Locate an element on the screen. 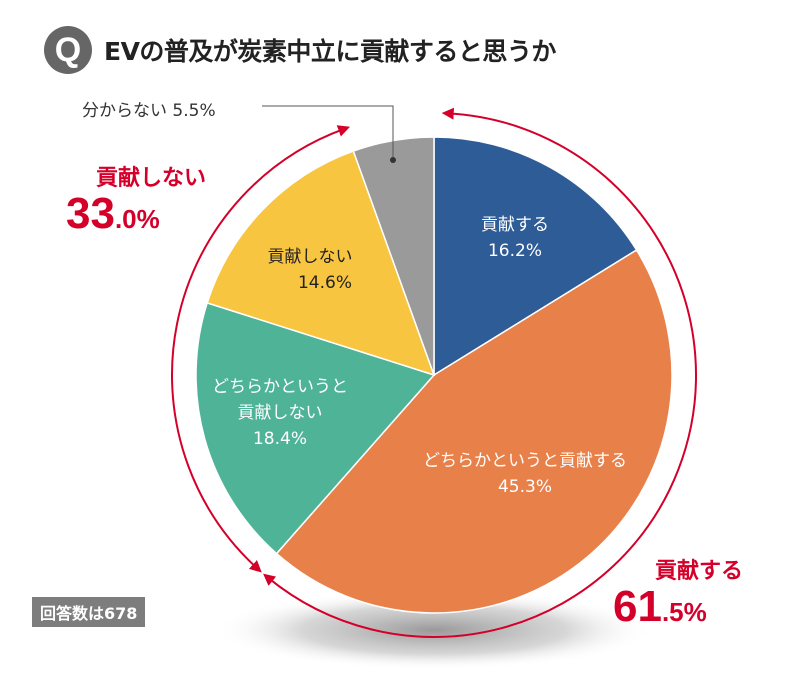 This screenshot has height=680, width=800. chart-title: Q EVの普及が炭素中立に貢献すると思うか is located at coordinates (300, 50).